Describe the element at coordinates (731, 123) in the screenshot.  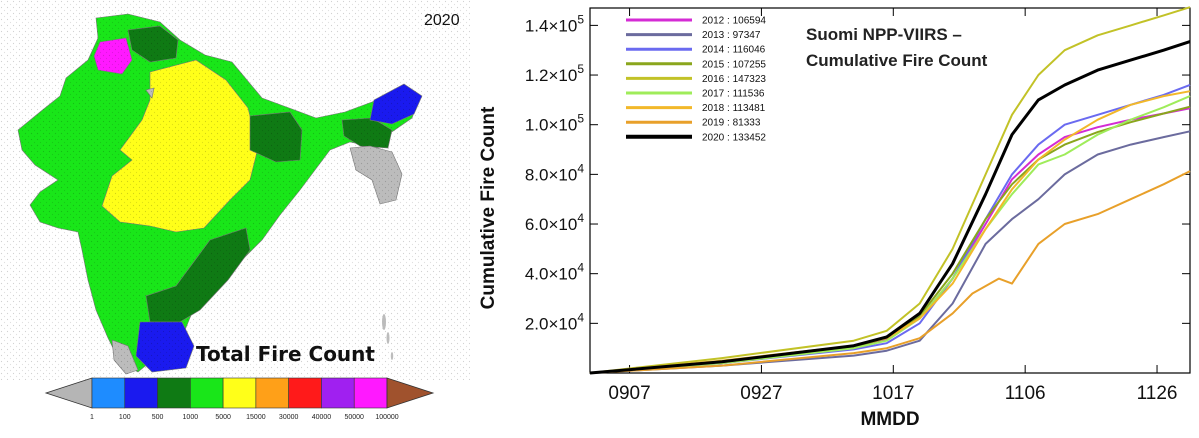
I see `legend-entry-label: 2019 : 81333` at that location.